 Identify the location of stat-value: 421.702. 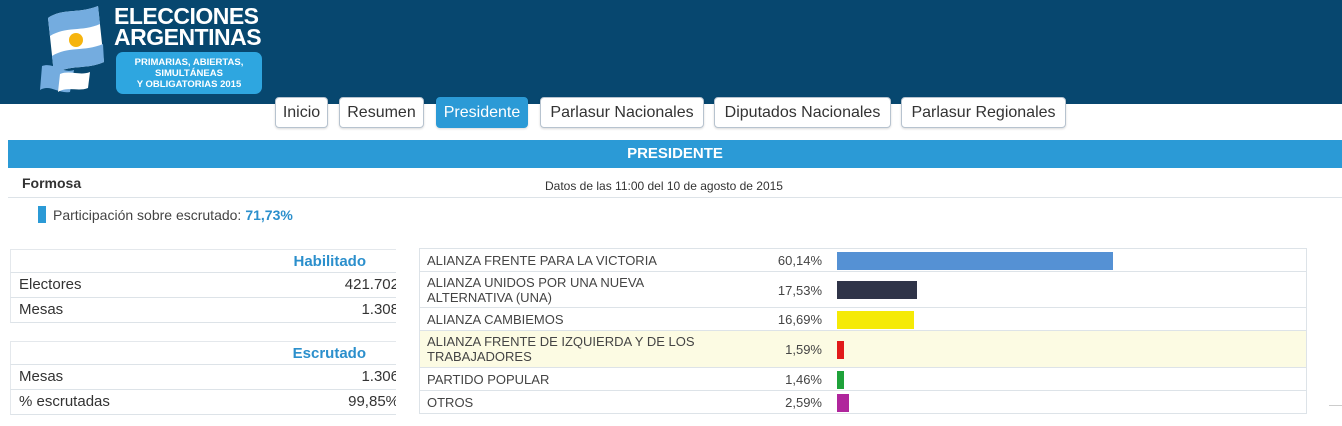
(370, 284).